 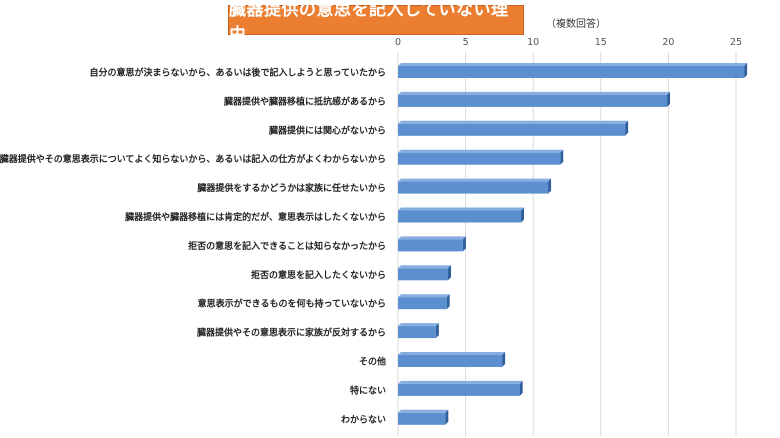 What do you see at coordinates (291, 188) in the screenshot?
I see `category-label: 臓器提供をするかどうかは家族に任せたいから` at bounding box center [291, 188].